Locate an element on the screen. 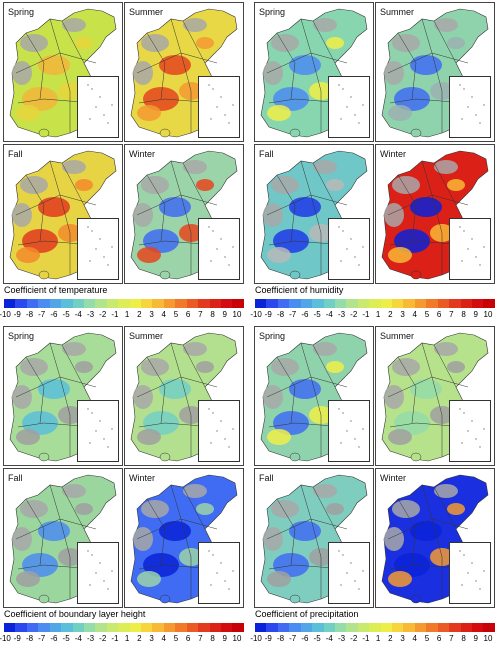 Image resolution: width=500 pixels, height=647 pixels. season-label: Fall is located at coordinates (266, 478).